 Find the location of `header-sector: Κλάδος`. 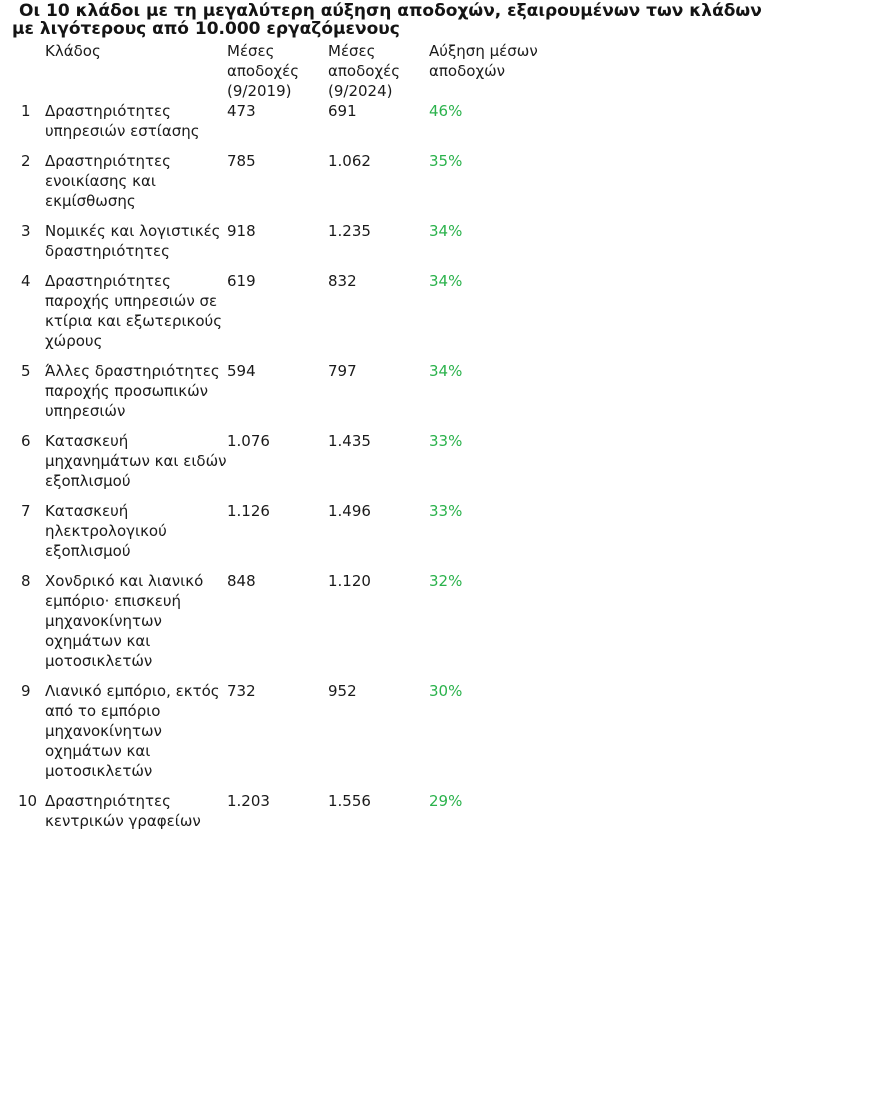

header-sector: Κλάδος is located at coordinates (73, 51).